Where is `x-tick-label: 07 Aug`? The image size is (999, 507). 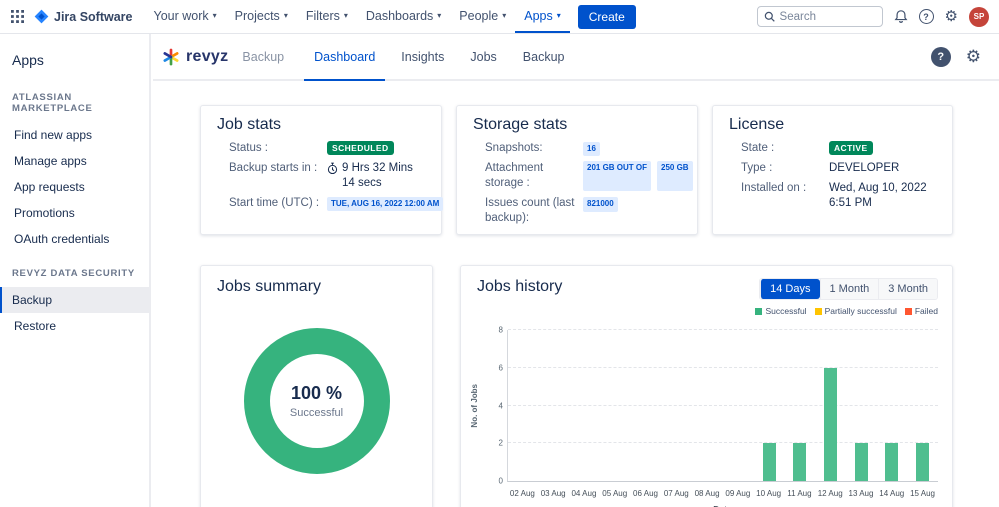
x-tick-label: 07 Aug is located at coordinates (676, 494).